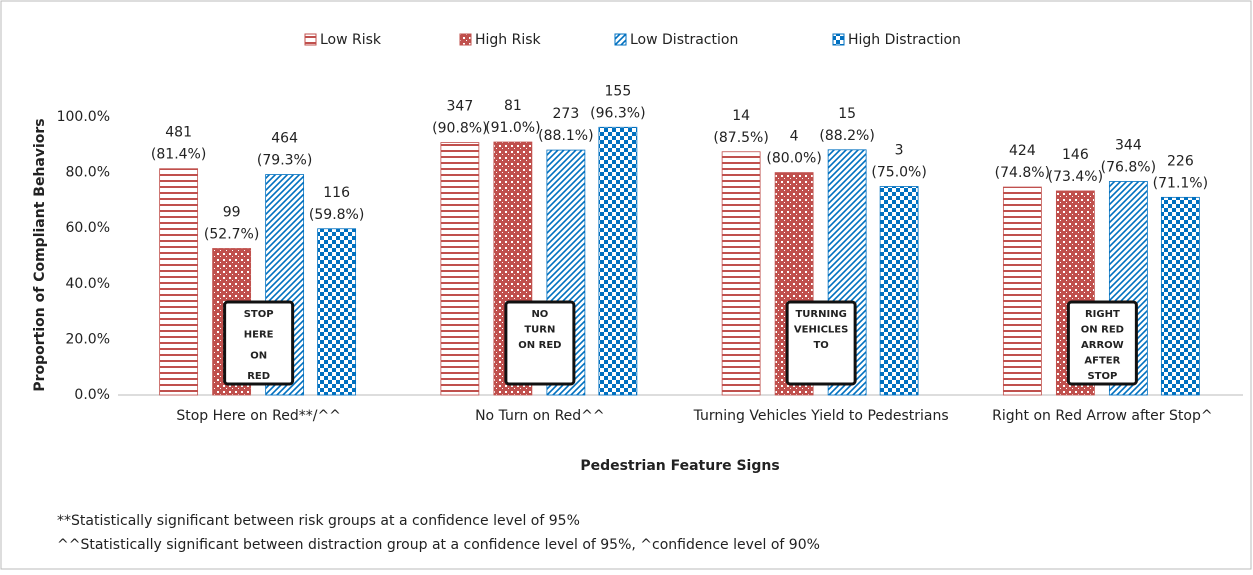 The width and height of the screenshot is (1253, 575). Describe the element at coordinates (232, 212) in the screenshot. I see `data-label-count: 99` at that location.